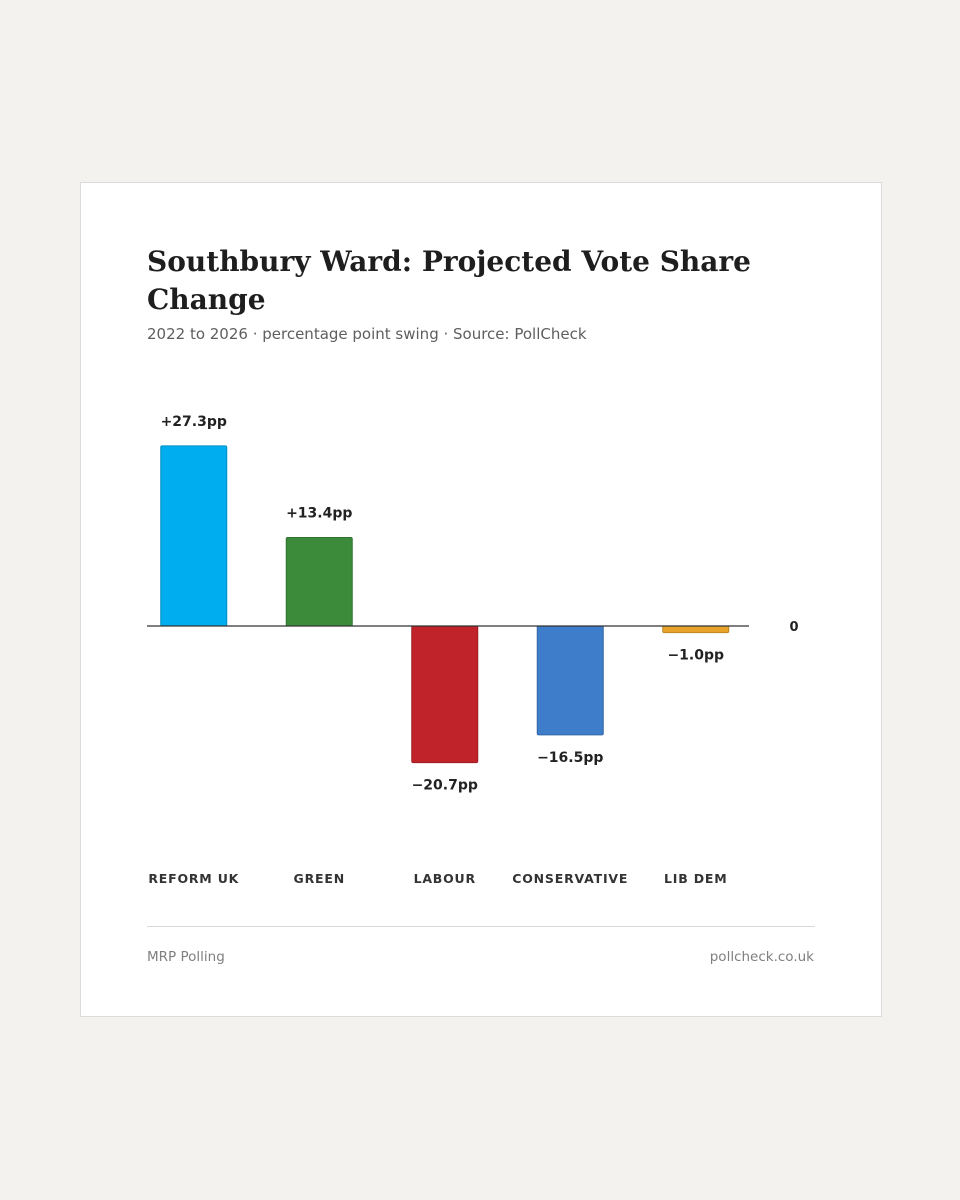  What do you see at coordinates (570, 680) in the screenshot?
I see `bar-conservative` at bounding box center [570, 680].